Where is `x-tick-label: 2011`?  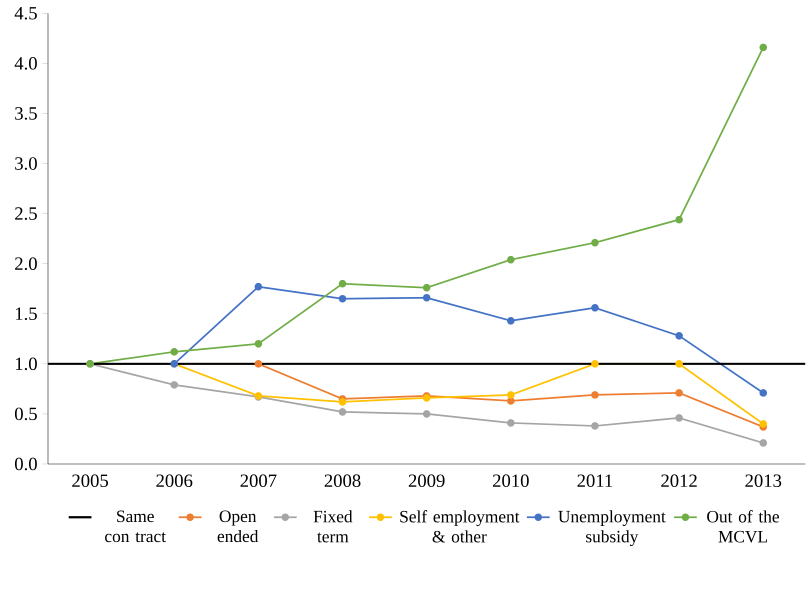
x-tick-label: 2011 is located at coordinates (594, 481).